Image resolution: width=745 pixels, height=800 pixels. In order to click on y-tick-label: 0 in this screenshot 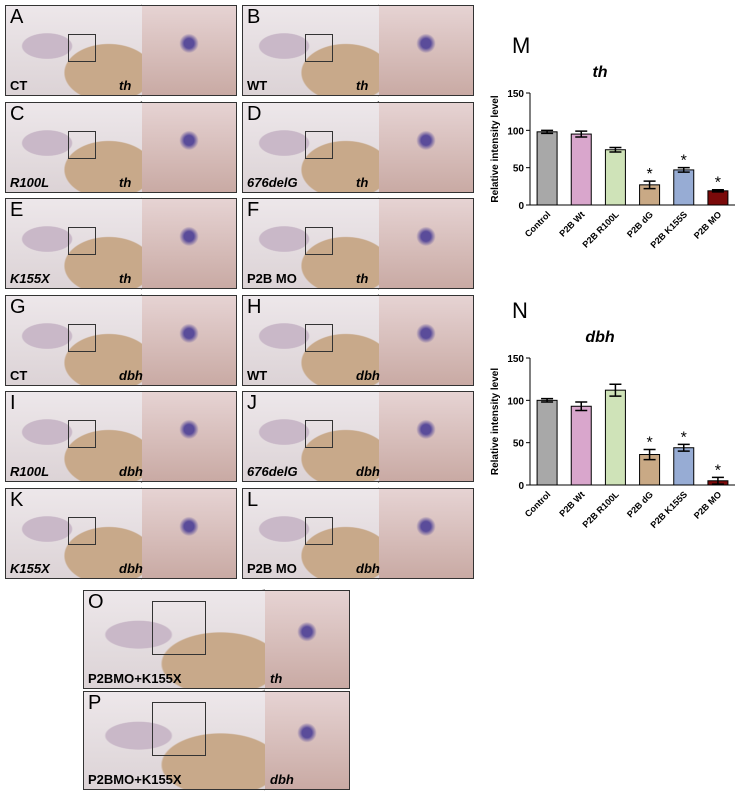, I will do `click(521, 486)`.